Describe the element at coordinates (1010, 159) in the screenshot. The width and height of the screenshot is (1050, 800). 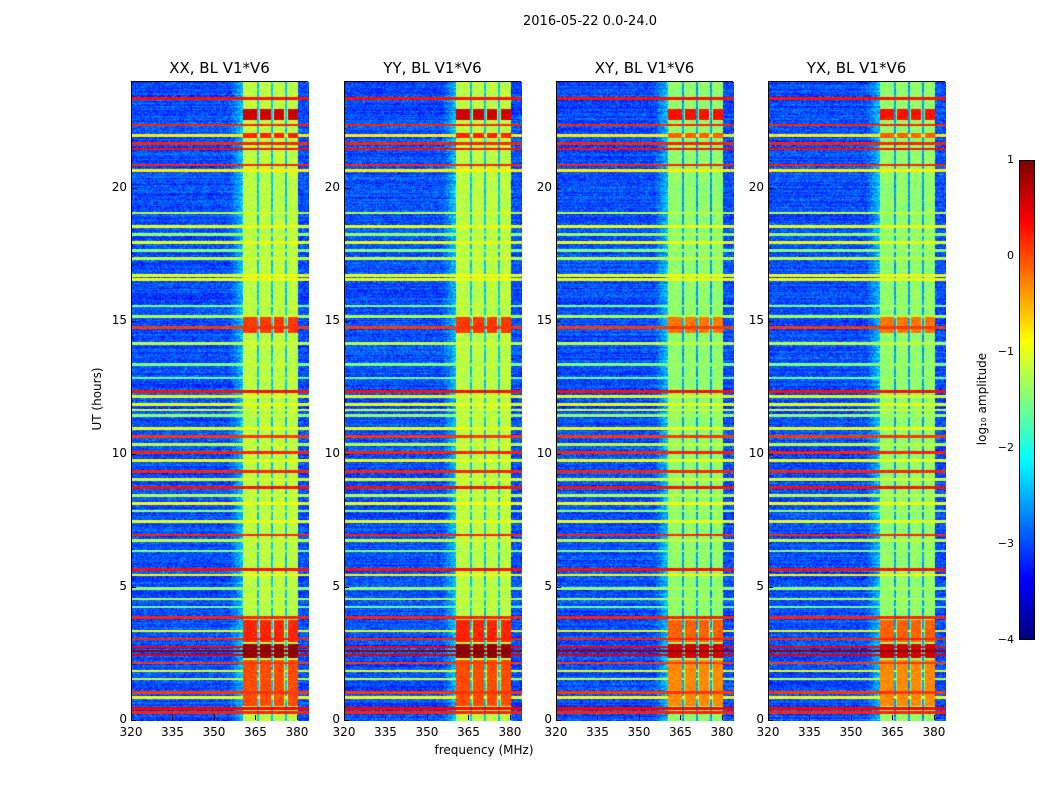
I see `colorbar-tick-label: 1` at that location.